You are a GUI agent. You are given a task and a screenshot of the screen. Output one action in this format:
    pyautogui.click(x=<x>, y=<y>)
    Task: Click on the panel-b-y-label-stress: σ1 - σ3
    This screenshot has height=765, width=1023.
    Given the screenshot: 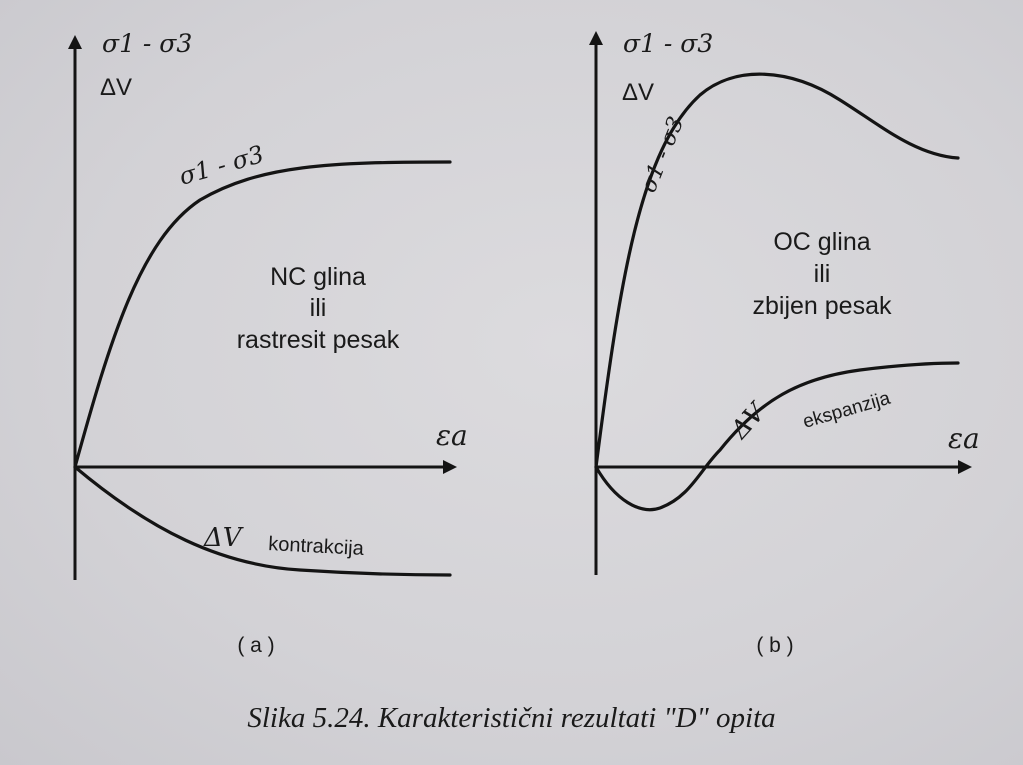 What is the action you would take?
    pyautogui.click(x=668, y=43)
    